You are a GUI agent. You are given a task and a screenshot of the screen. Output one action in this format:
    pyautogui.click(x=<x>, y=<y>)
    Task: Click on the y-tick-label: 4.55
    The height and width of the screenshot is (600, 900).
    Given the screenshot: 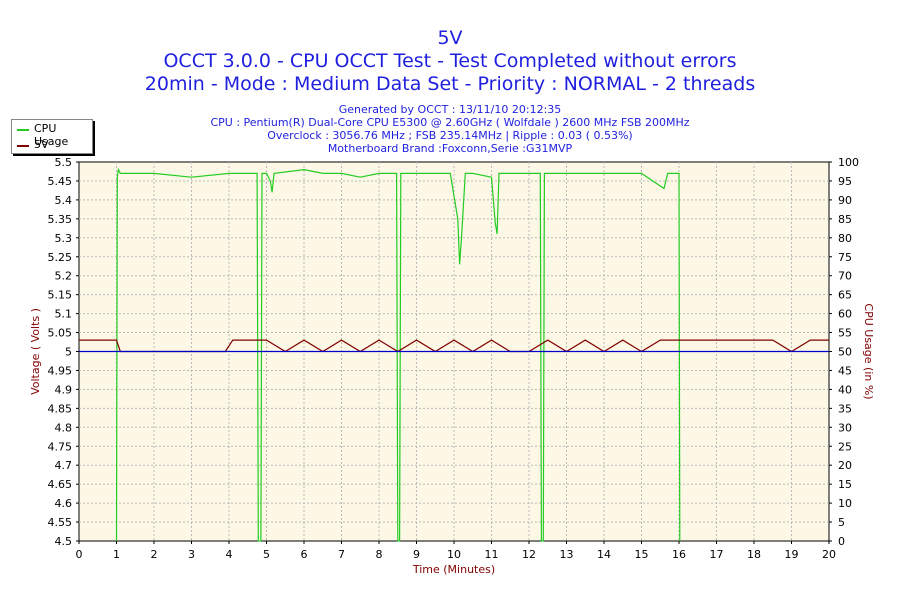 What is the action you would take?
    pyautogui.click(x=60, y=522)
    